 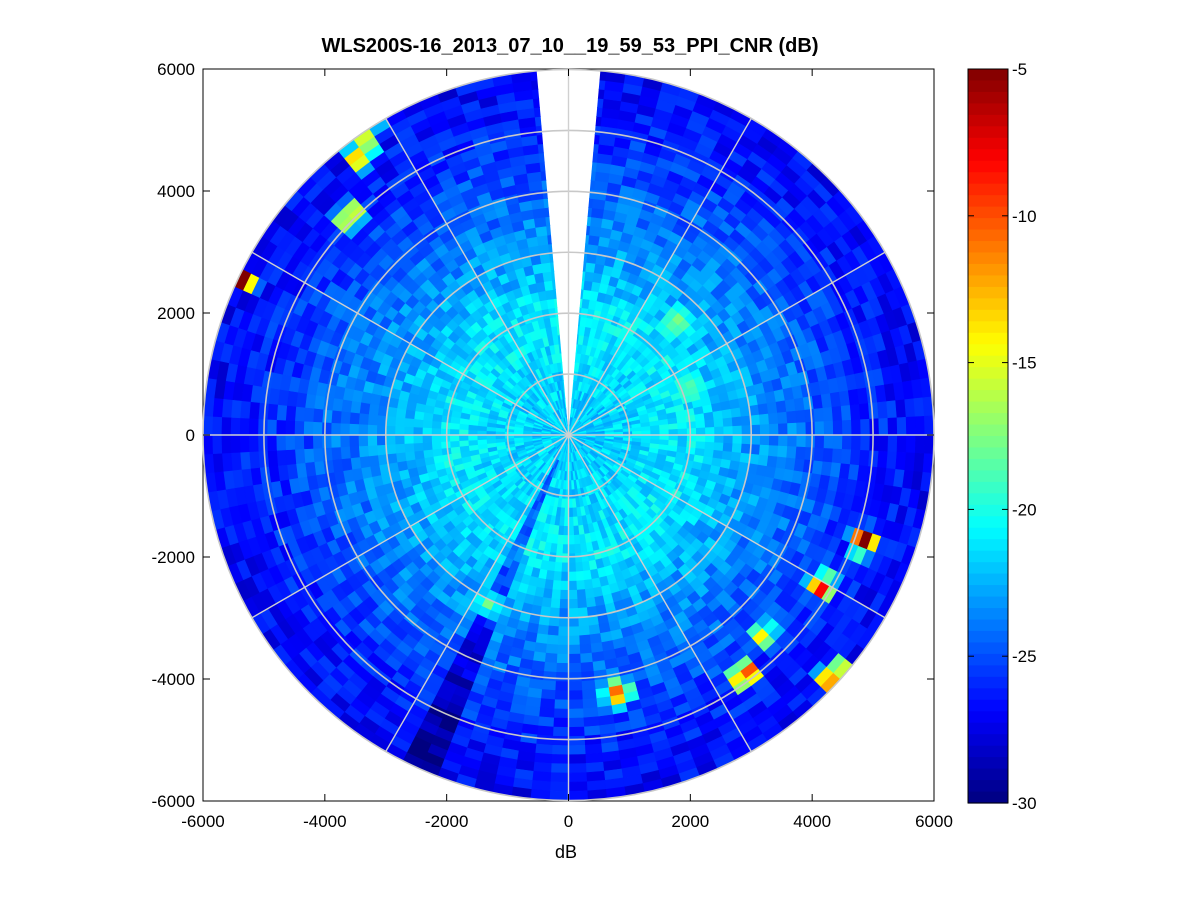 I want to click on x-tick-label: -6000, so click(x=202, y=821).